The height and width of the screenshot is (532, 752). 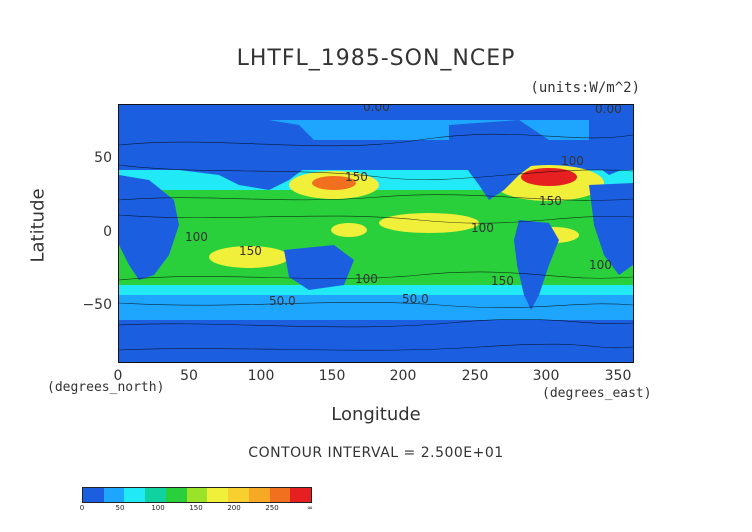 I want to click on colorbar-label: 200, so click(x=234, y=508).